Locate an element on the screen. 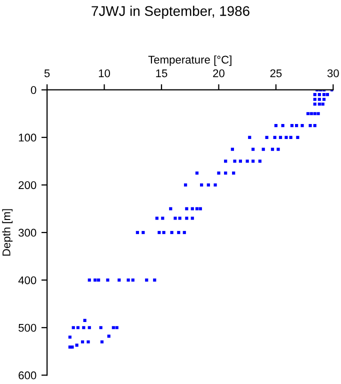  x-axis-title: Temperature [°C] is located at coordinates (190, 60).